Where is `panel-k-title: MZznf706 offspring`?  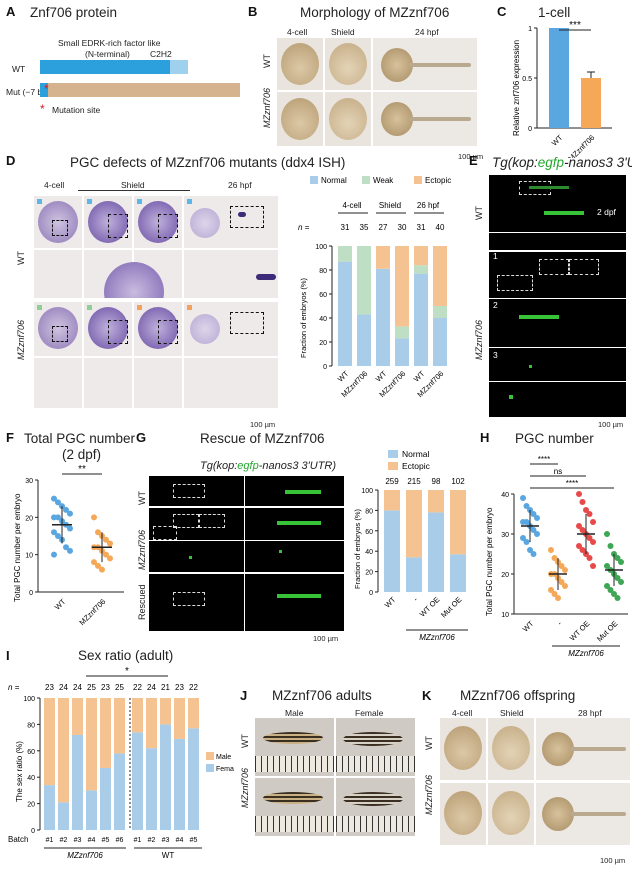
panel-k-title: MZznf706 offspring is located at coordinates (518, 695).